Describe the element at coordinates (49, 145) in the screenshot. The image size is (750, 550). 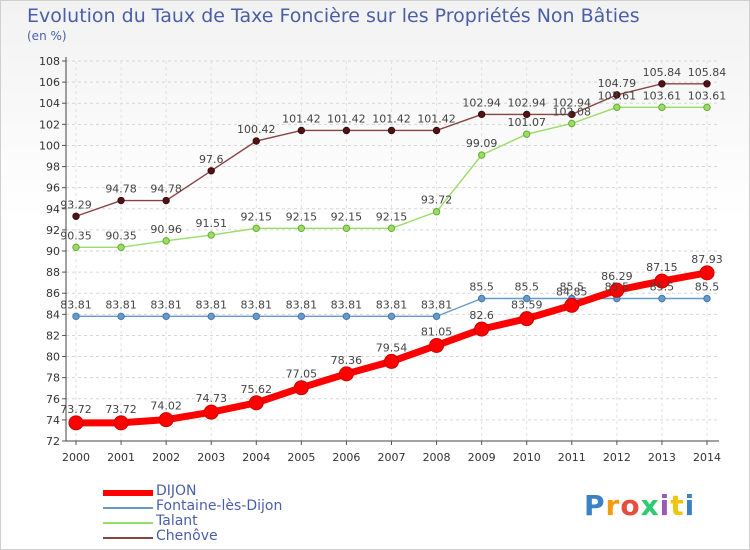
I see `y-tick-label: 100` at that location.